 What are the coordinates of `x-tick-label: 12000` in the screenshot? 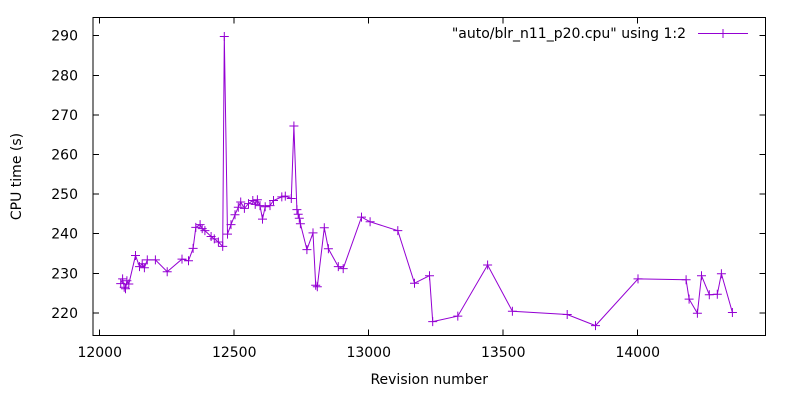 It's located at (99, 353).